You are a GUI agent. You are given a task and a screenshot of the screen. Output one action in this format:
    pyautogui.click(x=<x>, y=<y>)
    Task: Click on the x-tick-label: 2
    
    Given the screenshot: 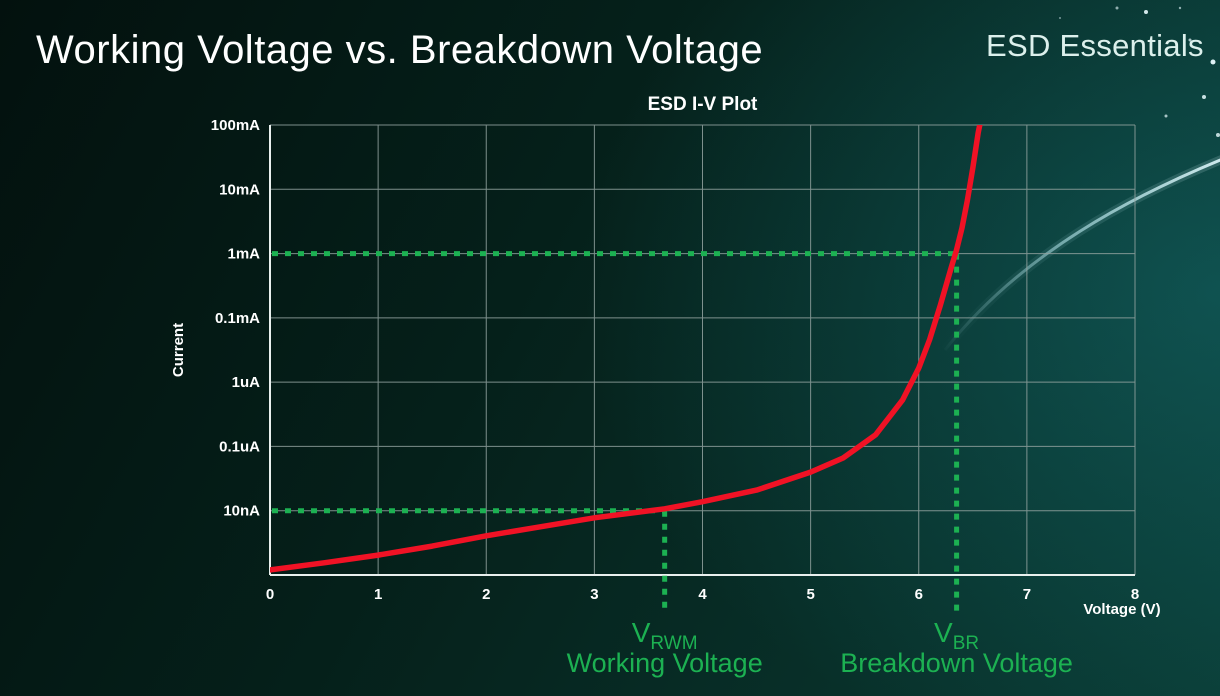 What is the action you would take?
    pyautogui.click(x=486, y=594)
    